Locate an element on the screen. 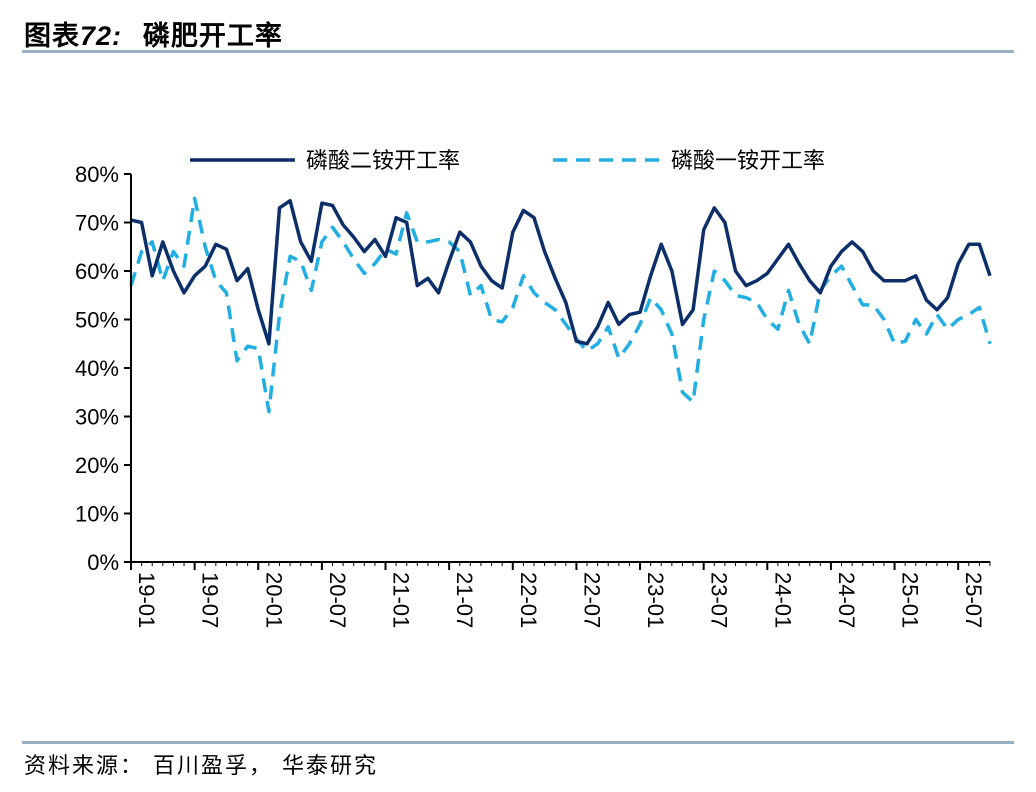 The image size is (1036, 792). x-tick-label: 21-07 is located at coordinates (464, 600).